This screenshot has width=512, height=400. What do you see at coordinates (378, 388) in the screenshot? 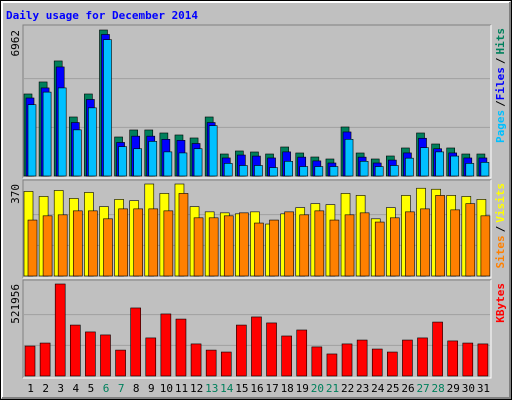
I see `x-tick-label: 24` at bounding box center [378, 388].